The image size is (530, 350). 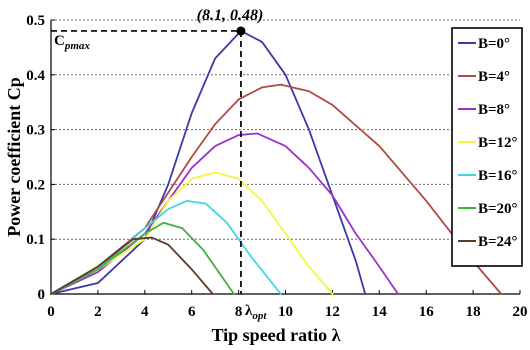 I want to click on lambda-opt-main-text: λ, so click(x=249, y=311).